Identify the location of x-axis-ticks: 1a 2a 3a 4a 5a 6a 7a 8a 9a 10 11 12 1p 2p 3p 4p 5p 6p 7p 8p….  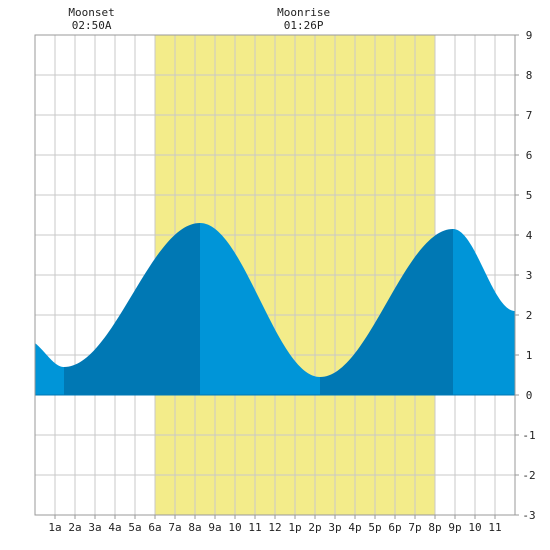
(275, 524).